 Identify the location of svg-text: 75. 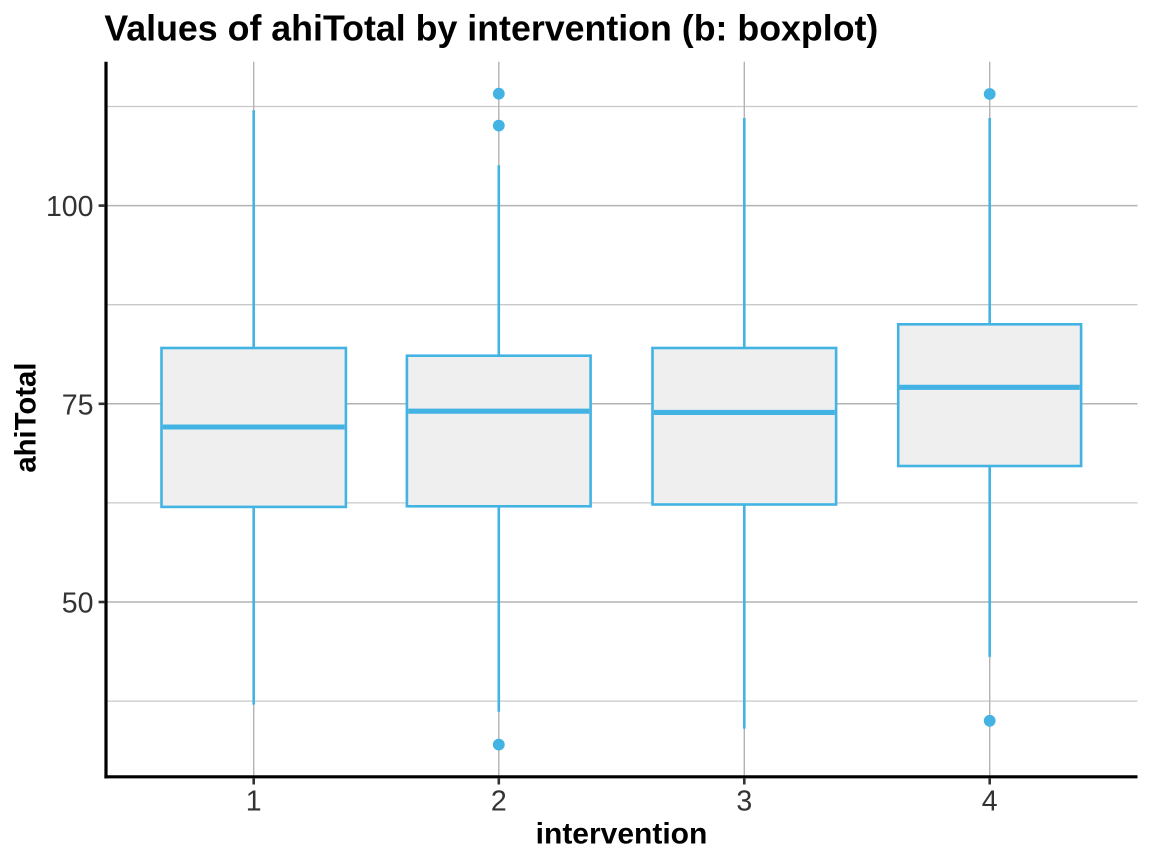
(78, 405).